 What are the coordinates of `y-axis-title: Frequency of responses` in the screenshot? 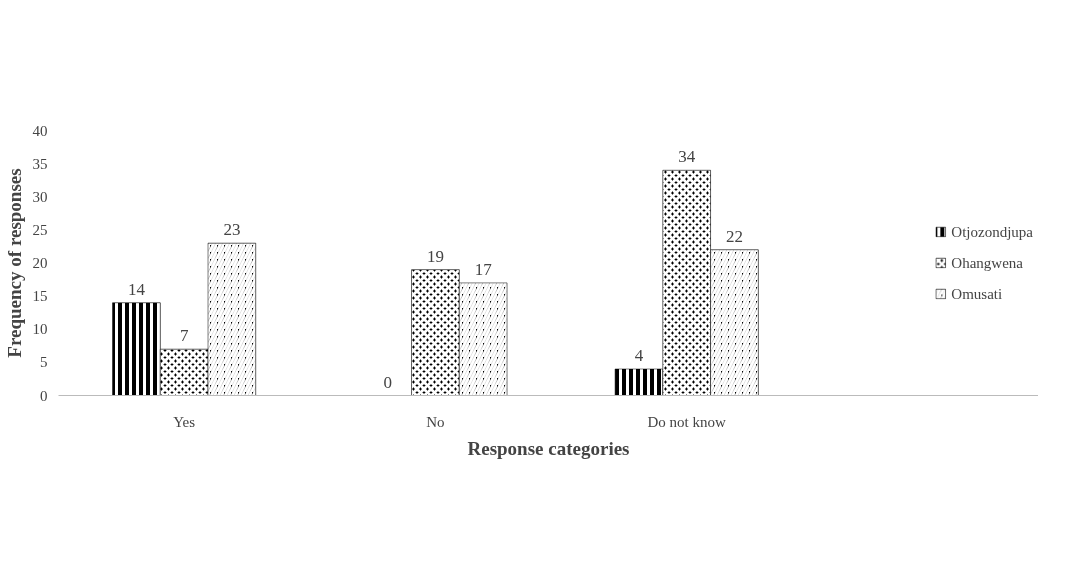 It's located at (14, 263).